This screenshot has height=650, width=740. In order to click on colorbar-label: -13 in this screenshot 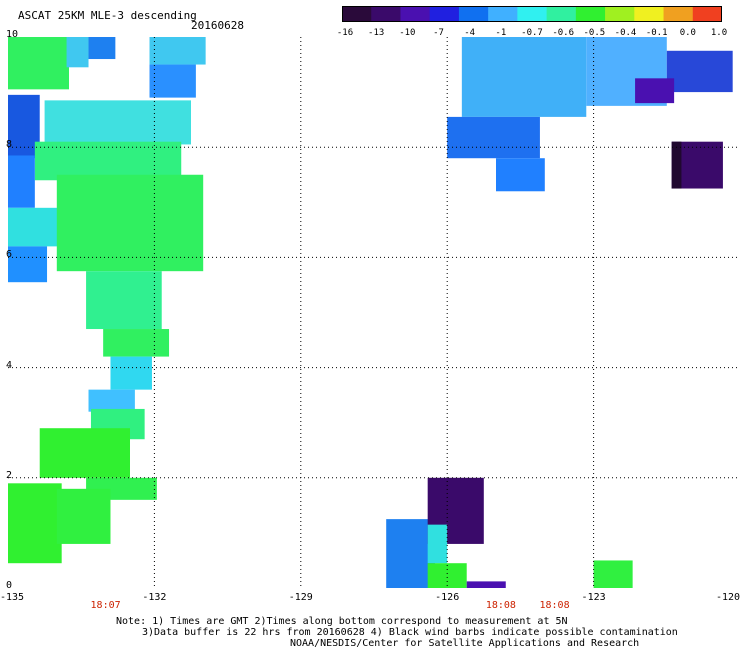, I will do `click(376, 33)`.